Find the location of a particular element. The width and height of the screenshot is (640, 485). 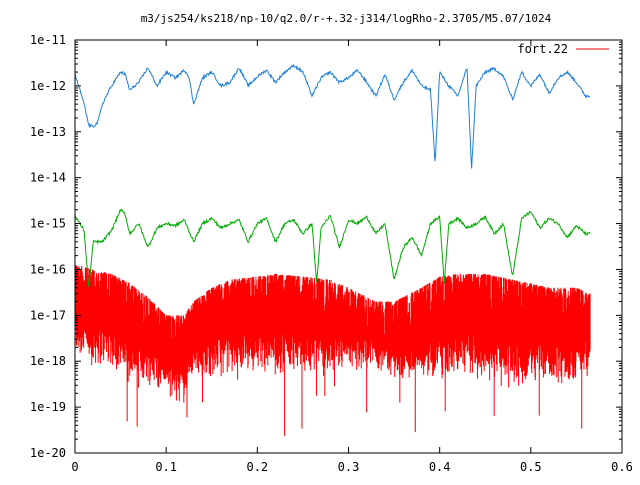

y-tick-label: 1e-16 is located at coordinates (48, 269).